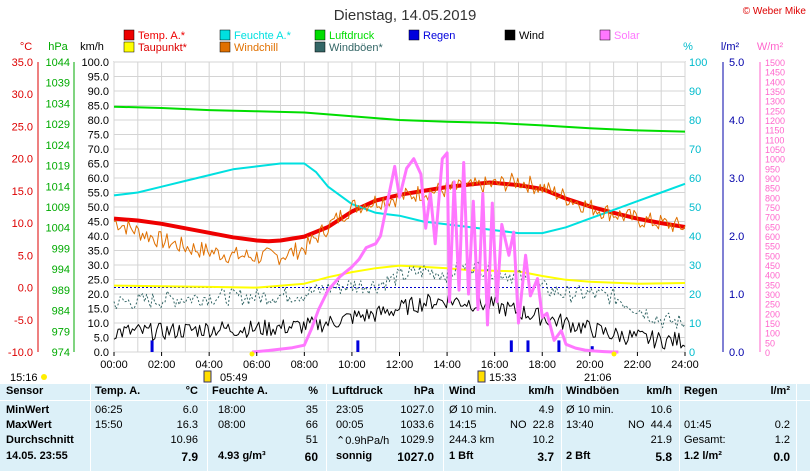  What do you see at coordinates (772, 247) in the screenshot?
I see `solar-tick: 550` at bounding box center [772, 247].